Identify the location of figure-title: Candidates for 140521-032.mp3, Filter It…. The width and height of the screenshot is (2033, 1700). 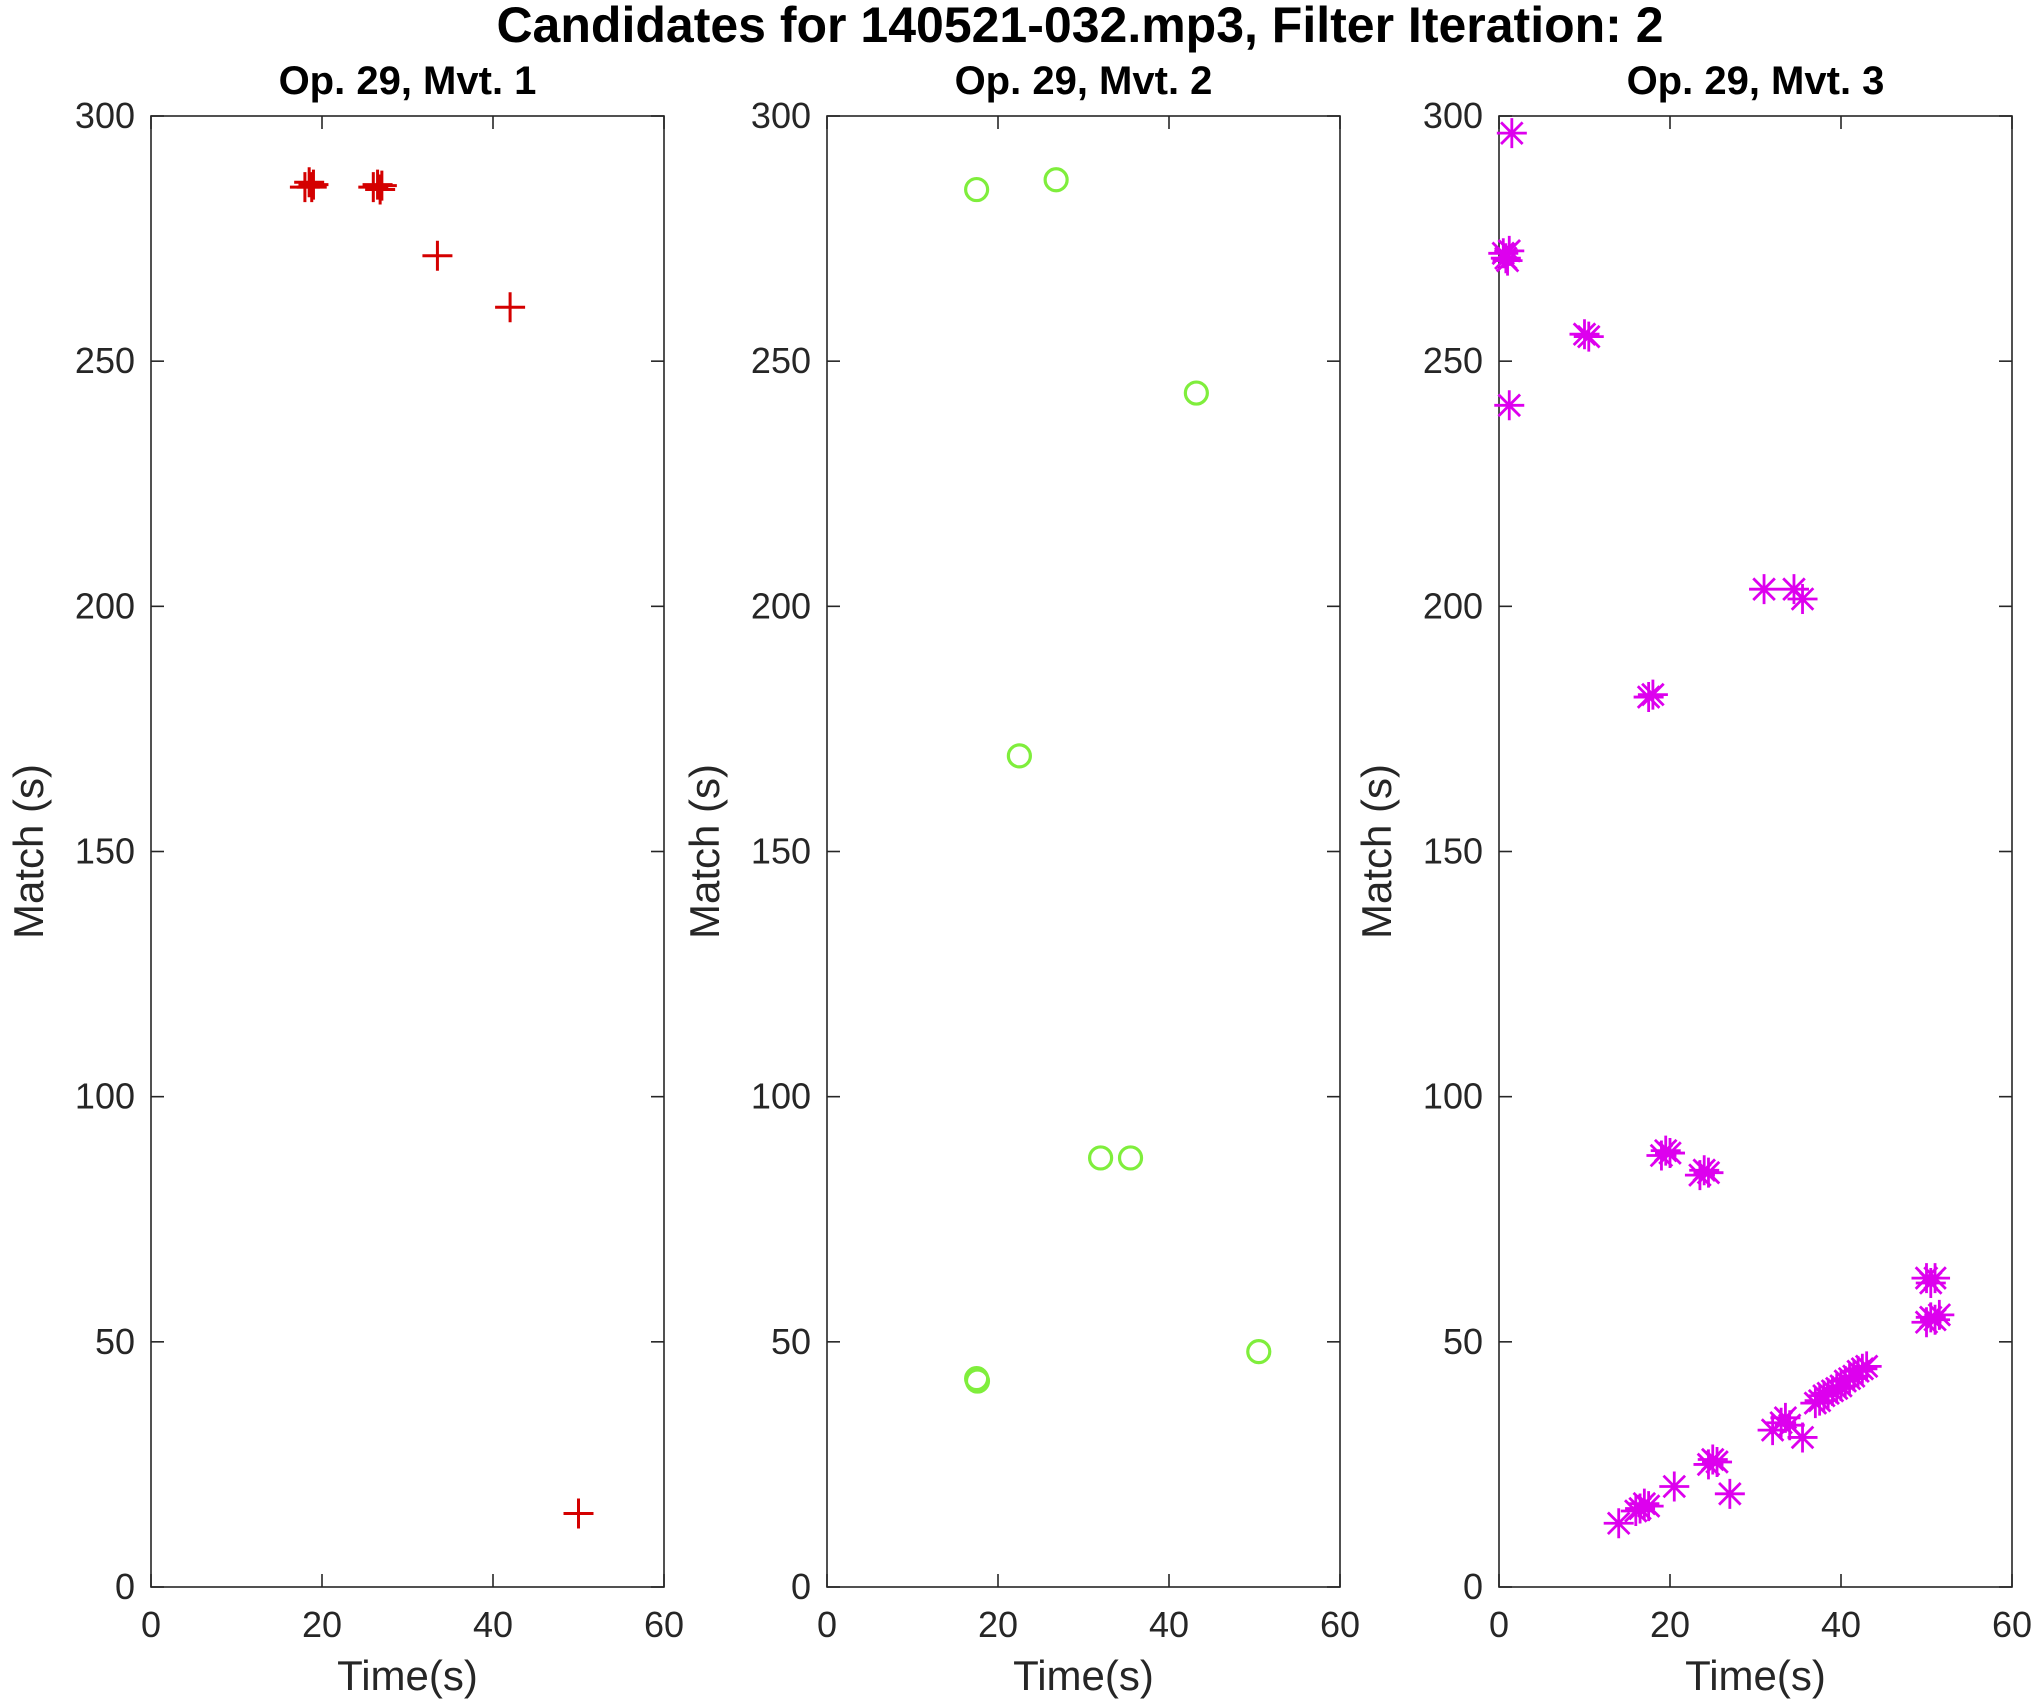
(1079, 26).